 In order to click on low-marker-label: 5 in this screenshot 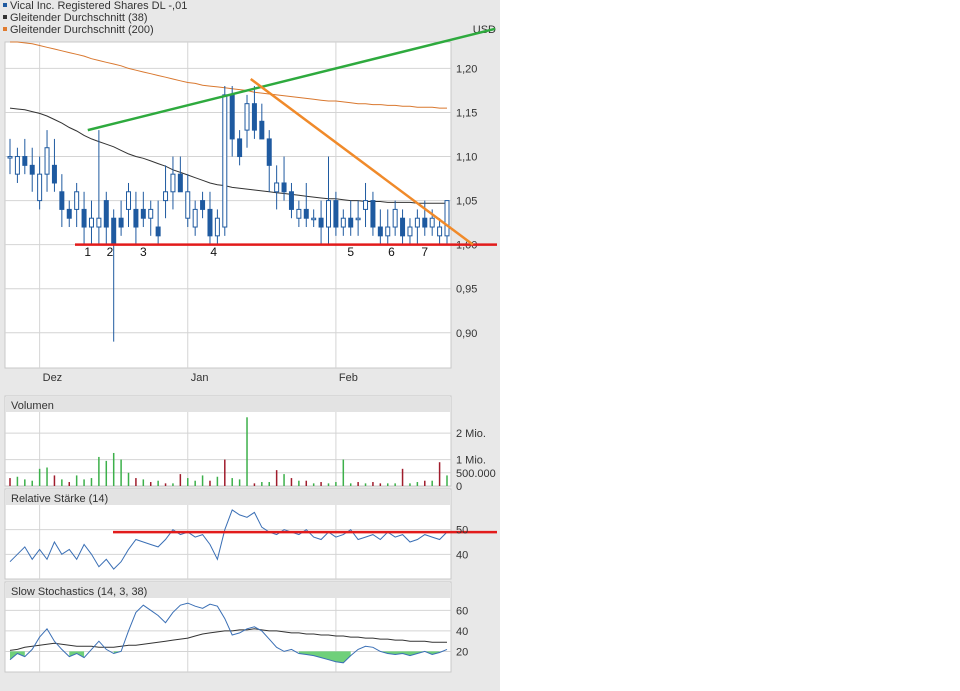, I will do `click(350, 252)`.